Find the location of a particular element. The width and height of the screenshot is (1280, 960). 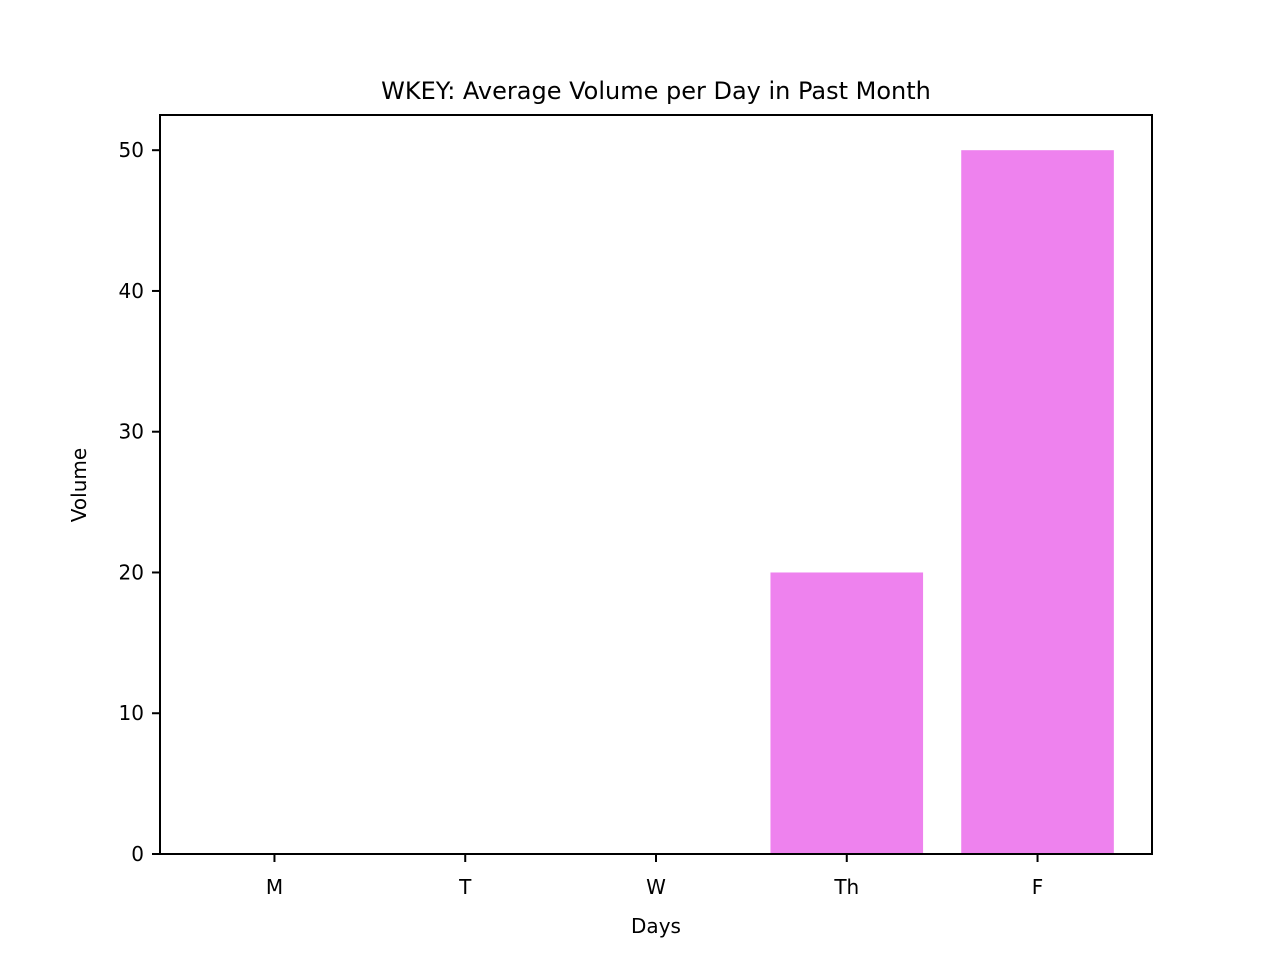

x-tick-label: M is located at coordinates (274, 887).